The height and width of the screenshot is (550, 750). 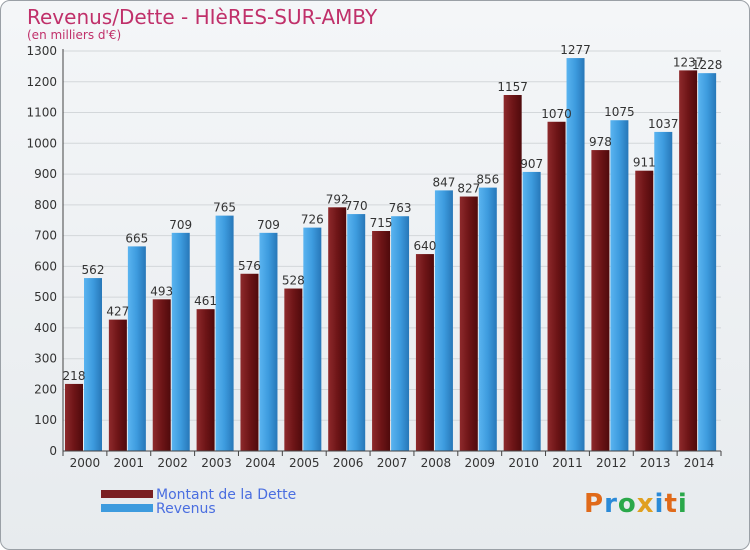 What do you see at coordinates (93, 270) in the screenshot?
I see `data-label: 562` at bounding box center [93, 270].